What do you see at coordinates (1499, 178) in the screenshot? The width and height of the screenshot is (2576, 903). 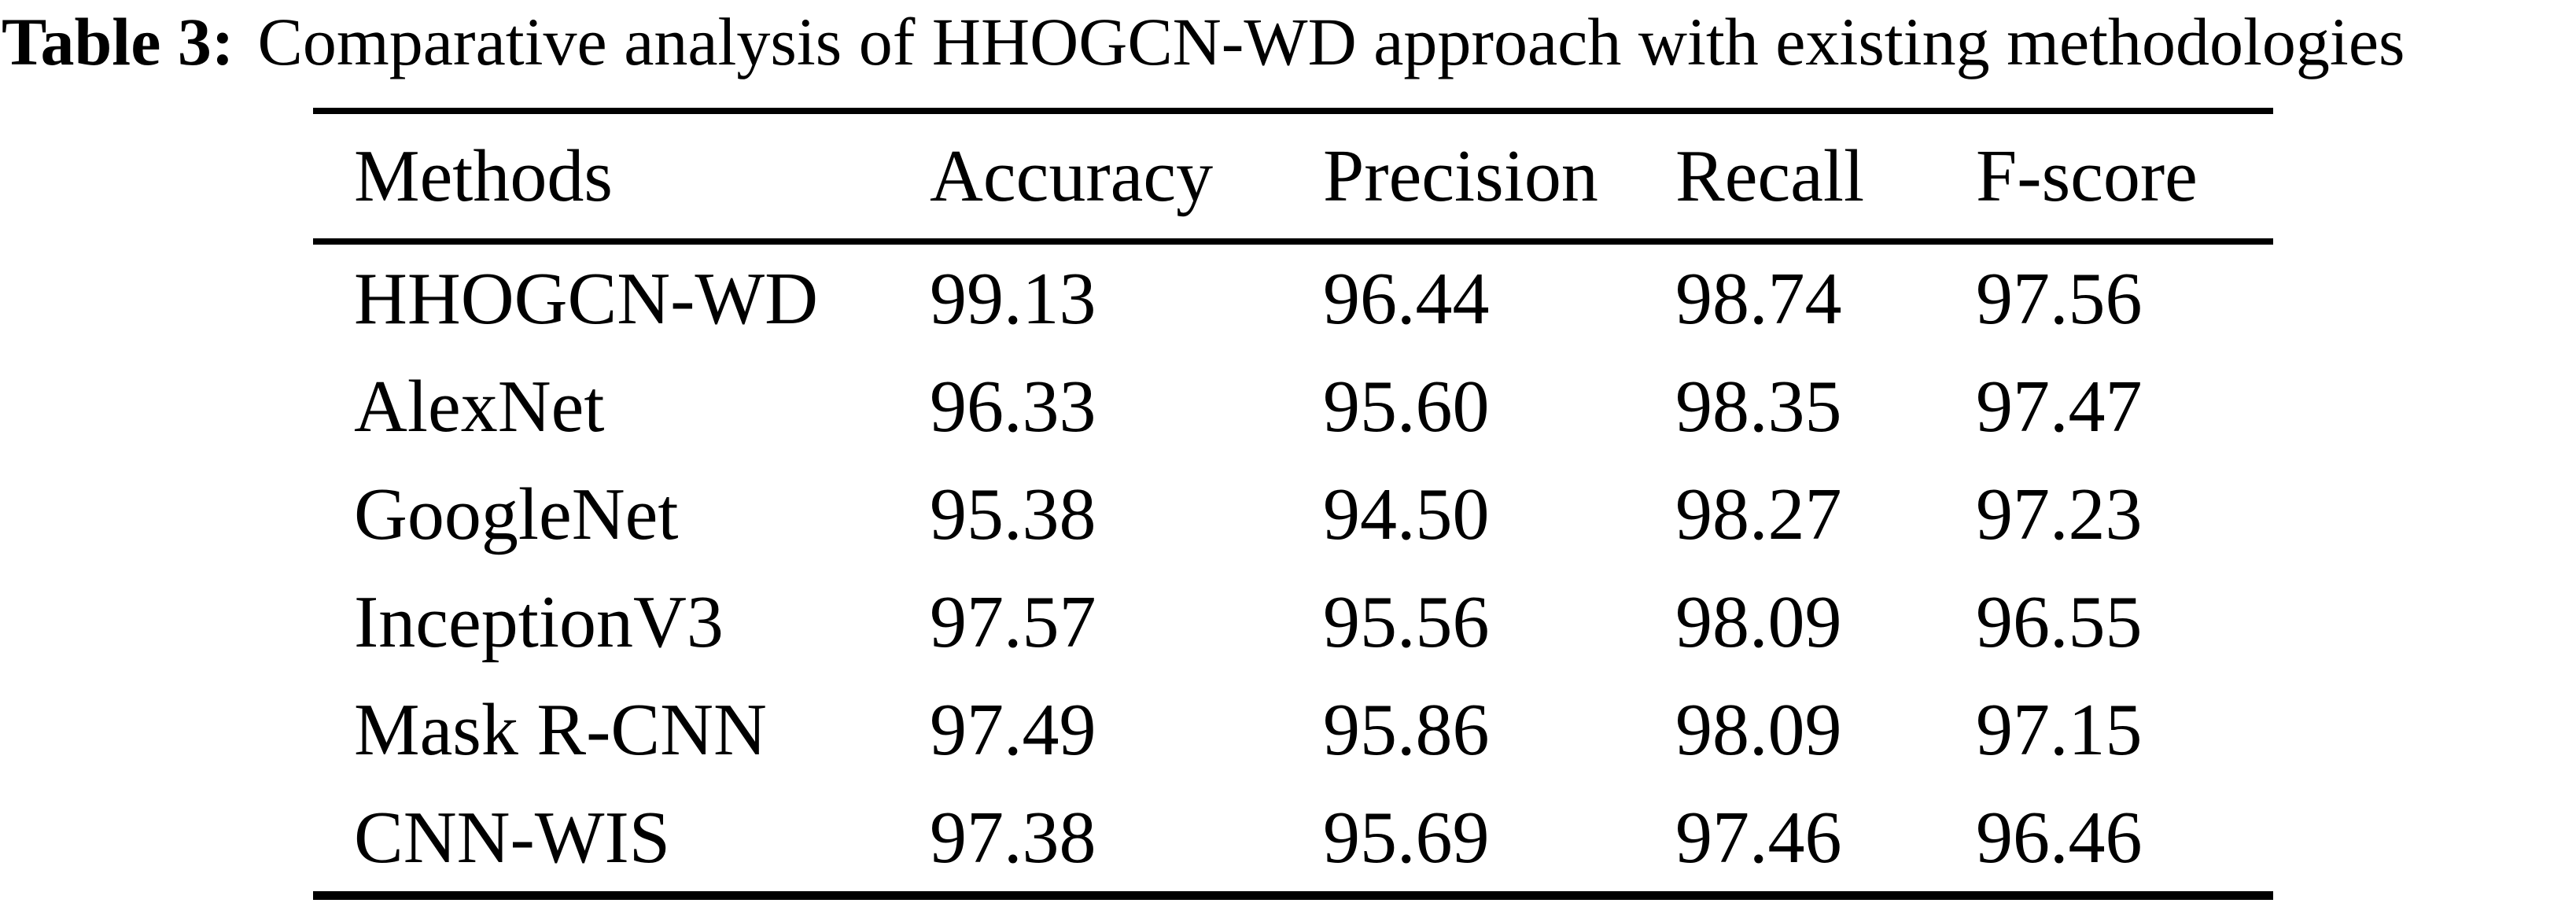 I see `col-header-precision: Precision` at bounding box center [1499, 178].